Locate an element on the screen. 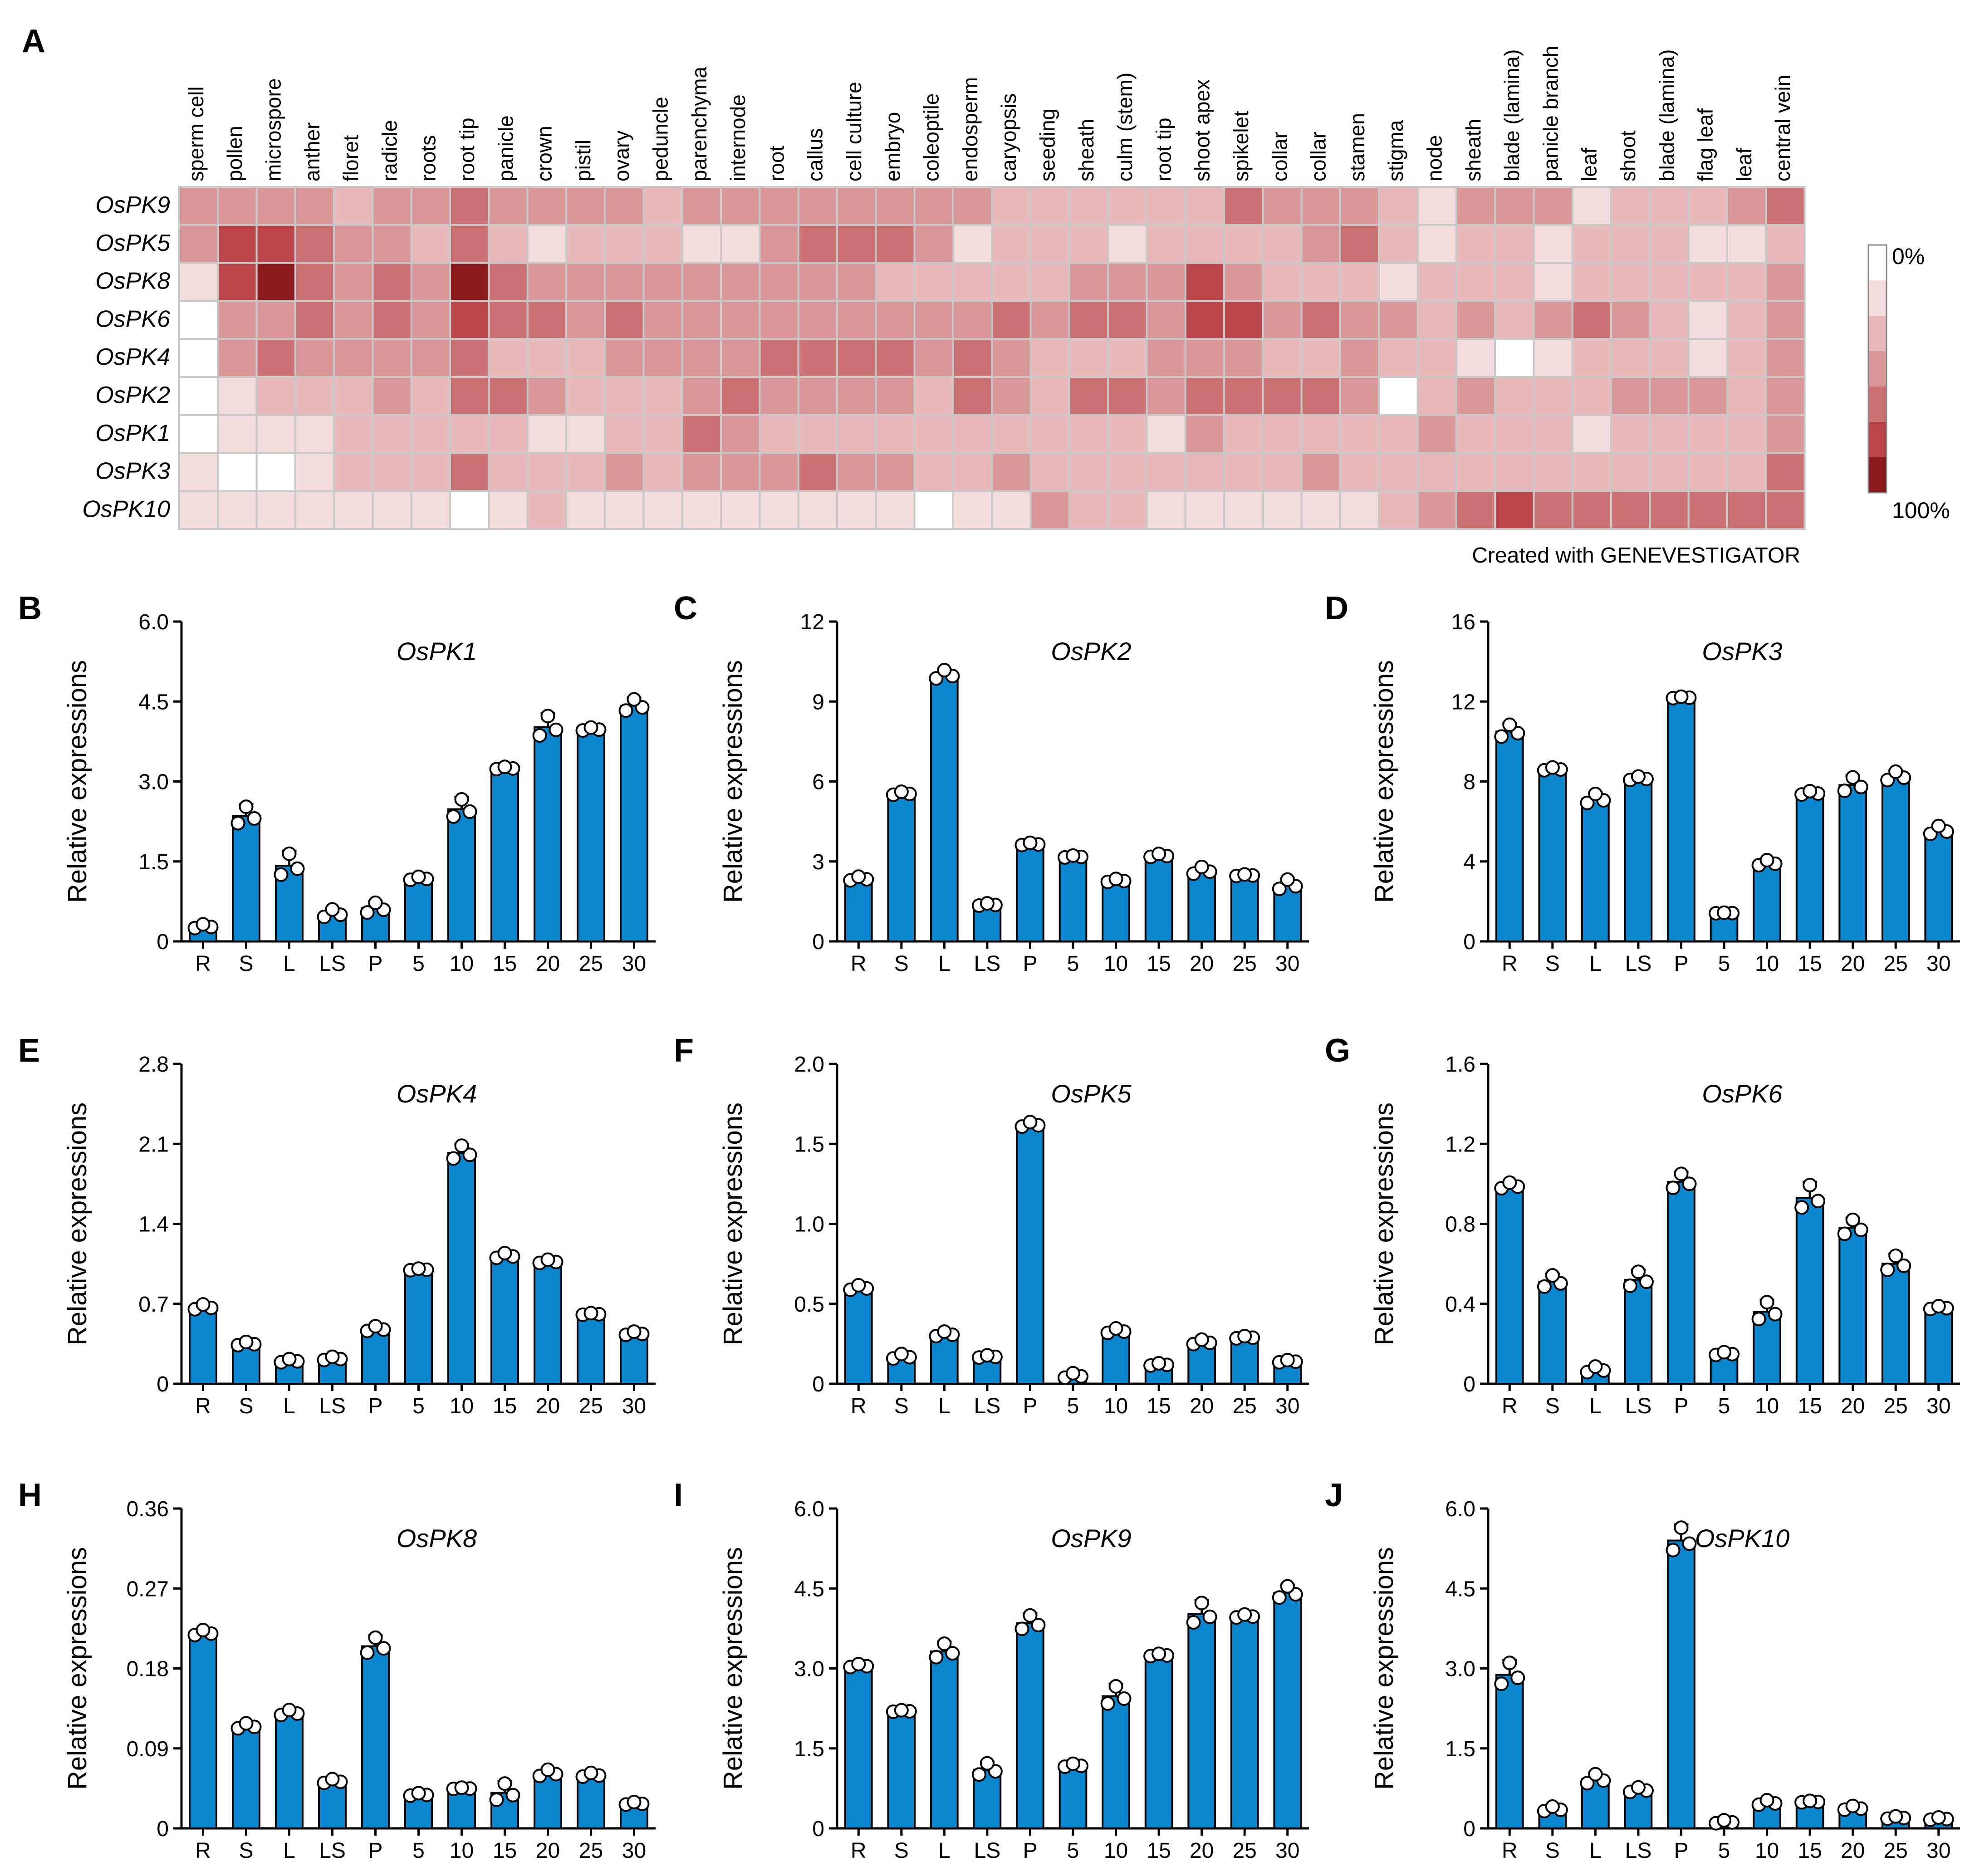  panel-letter: I is located at coordinates (678, 1495).